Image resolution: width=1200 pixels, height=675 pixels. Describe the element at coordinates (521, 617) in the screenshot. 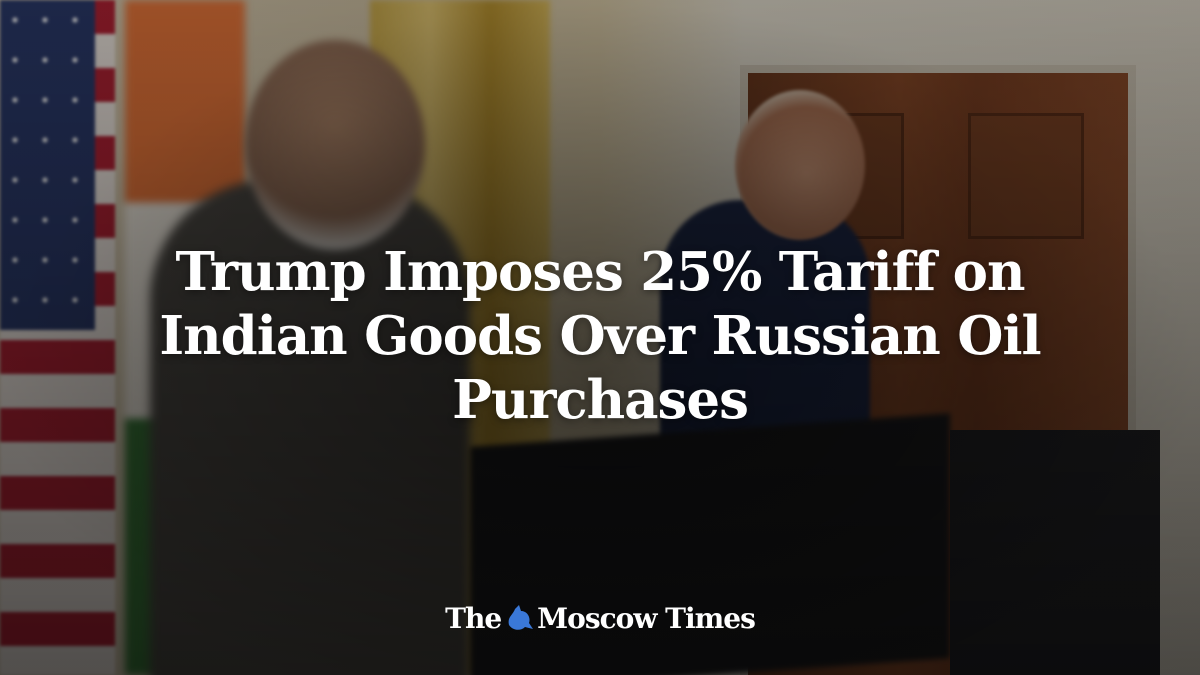

I see `st-george-emblem-icon` at that location.